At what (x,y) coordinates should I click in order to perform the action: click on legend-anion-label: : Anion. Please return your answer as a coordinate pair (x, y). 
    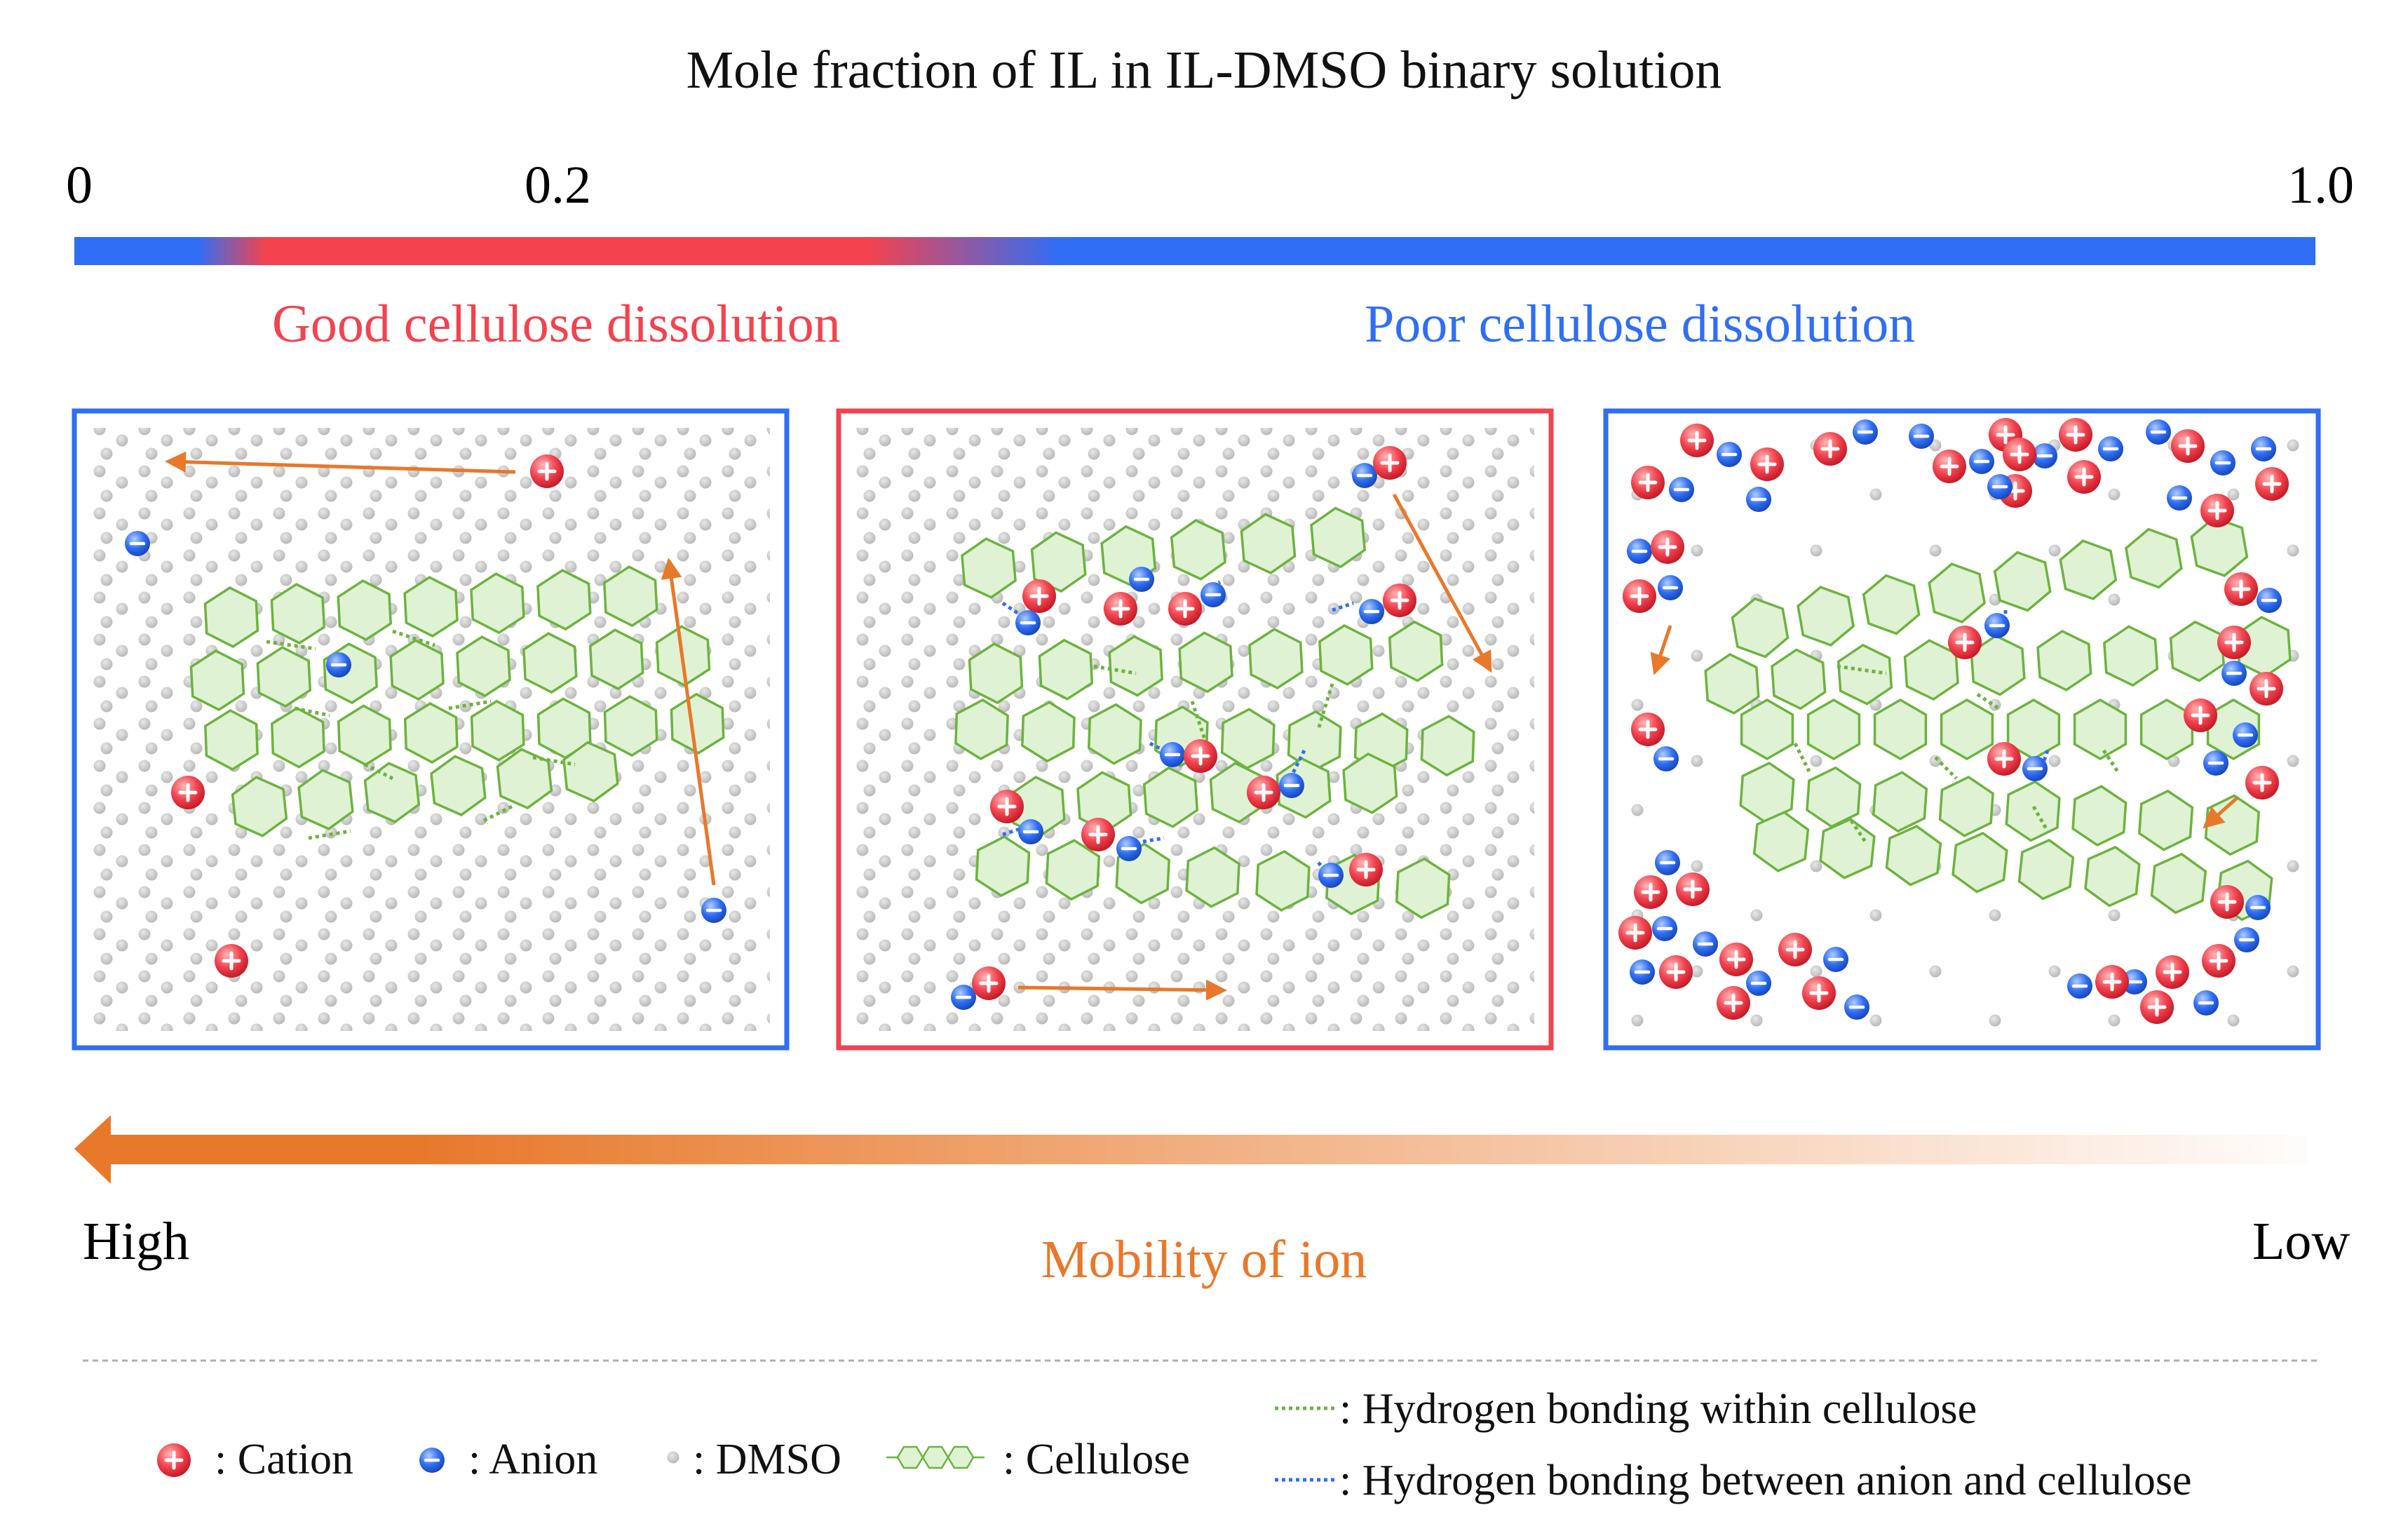
    Looking at the image, I should click on (533, 1459).